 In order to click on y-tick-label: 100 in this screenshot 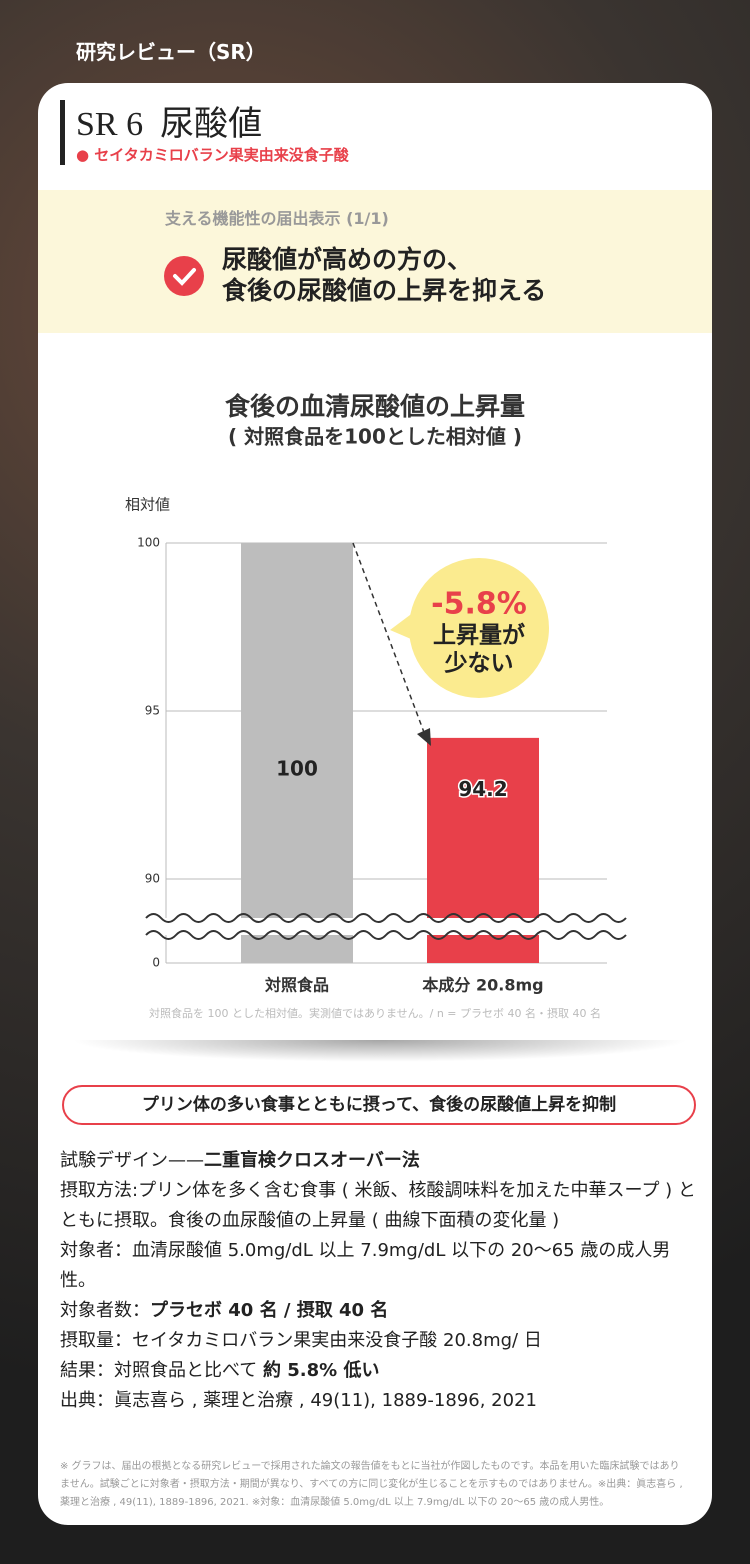, I will do `click(148, 543)`.